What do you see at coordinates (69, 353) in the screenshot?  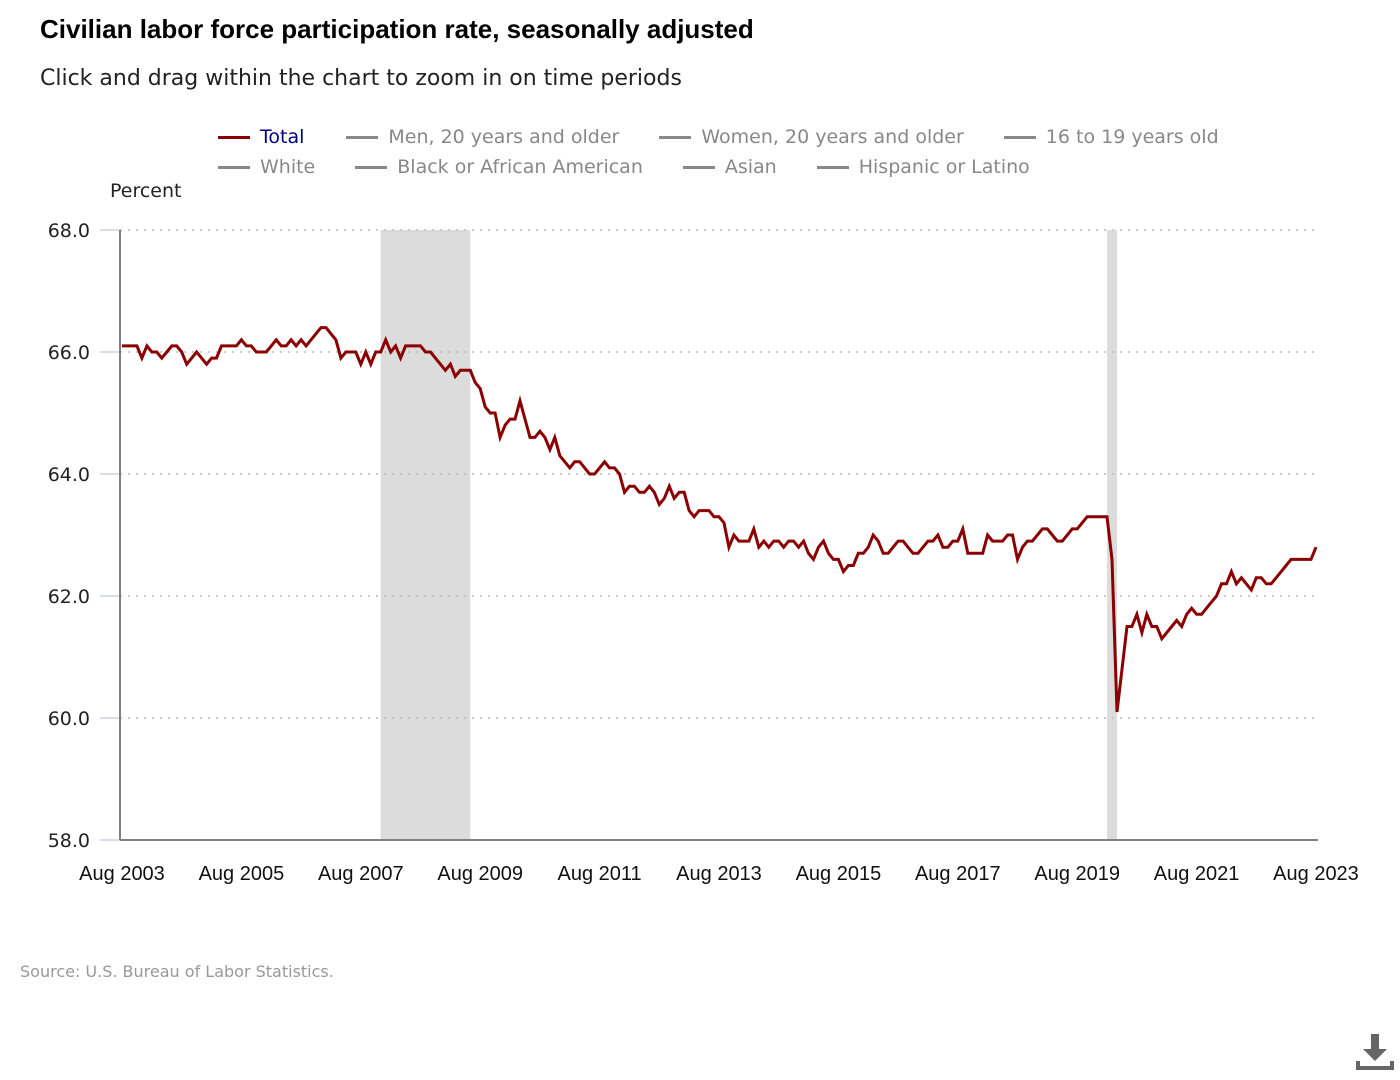 I see `y-tick-label: 66.0` at bounding box center [69, 353].